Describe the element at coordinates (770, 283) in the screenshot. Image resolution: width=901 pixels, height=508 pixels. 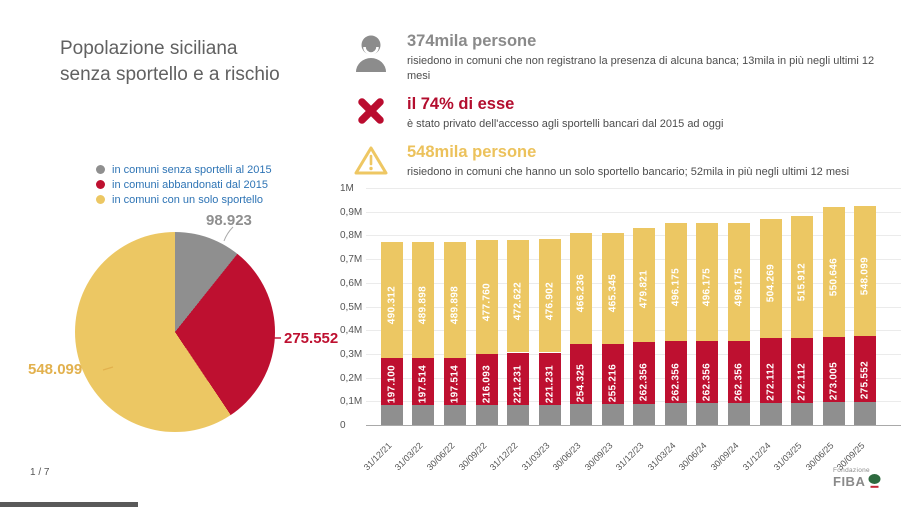
I see `yellow-segment-value: 504.269` at that location.